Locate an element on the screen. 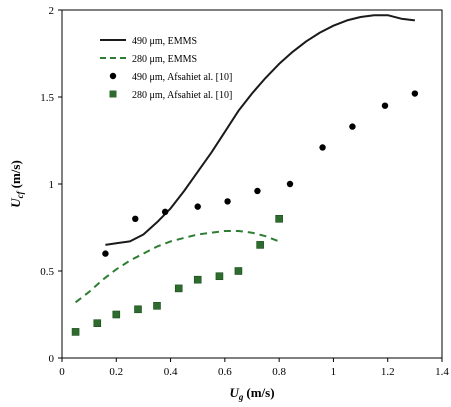 This screenshot has width=451, height=407. x-tick-label: 1.4 is located at coordinates (442, 372).